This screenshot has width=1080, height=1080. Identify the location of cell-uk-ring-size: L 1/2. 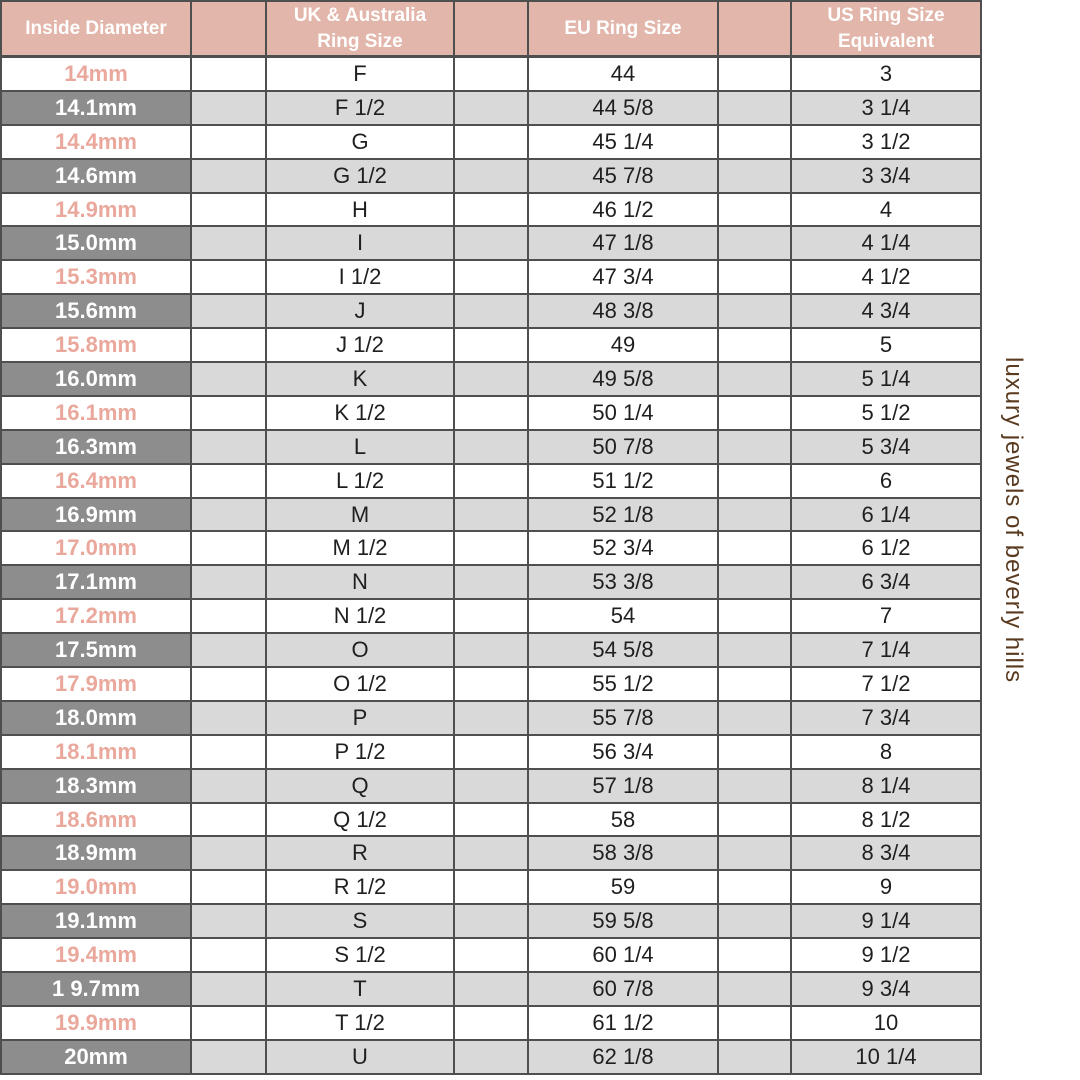
(360, 480).